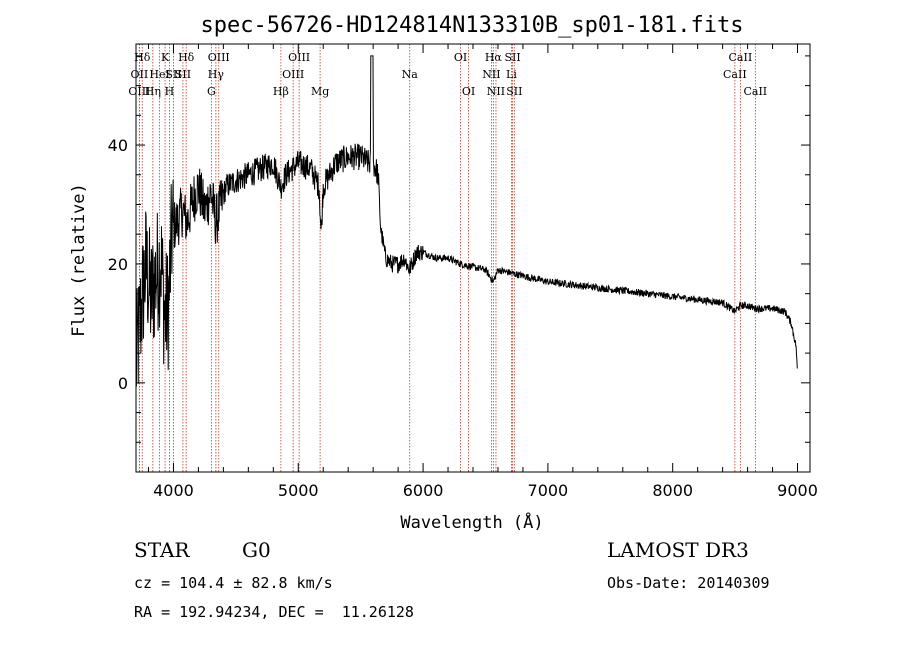 The width and height of the screenshot is (900, 649). Describe the element at coordinates (735, 74) in the screenshot. I see `line-label-27: CaII` at that location.